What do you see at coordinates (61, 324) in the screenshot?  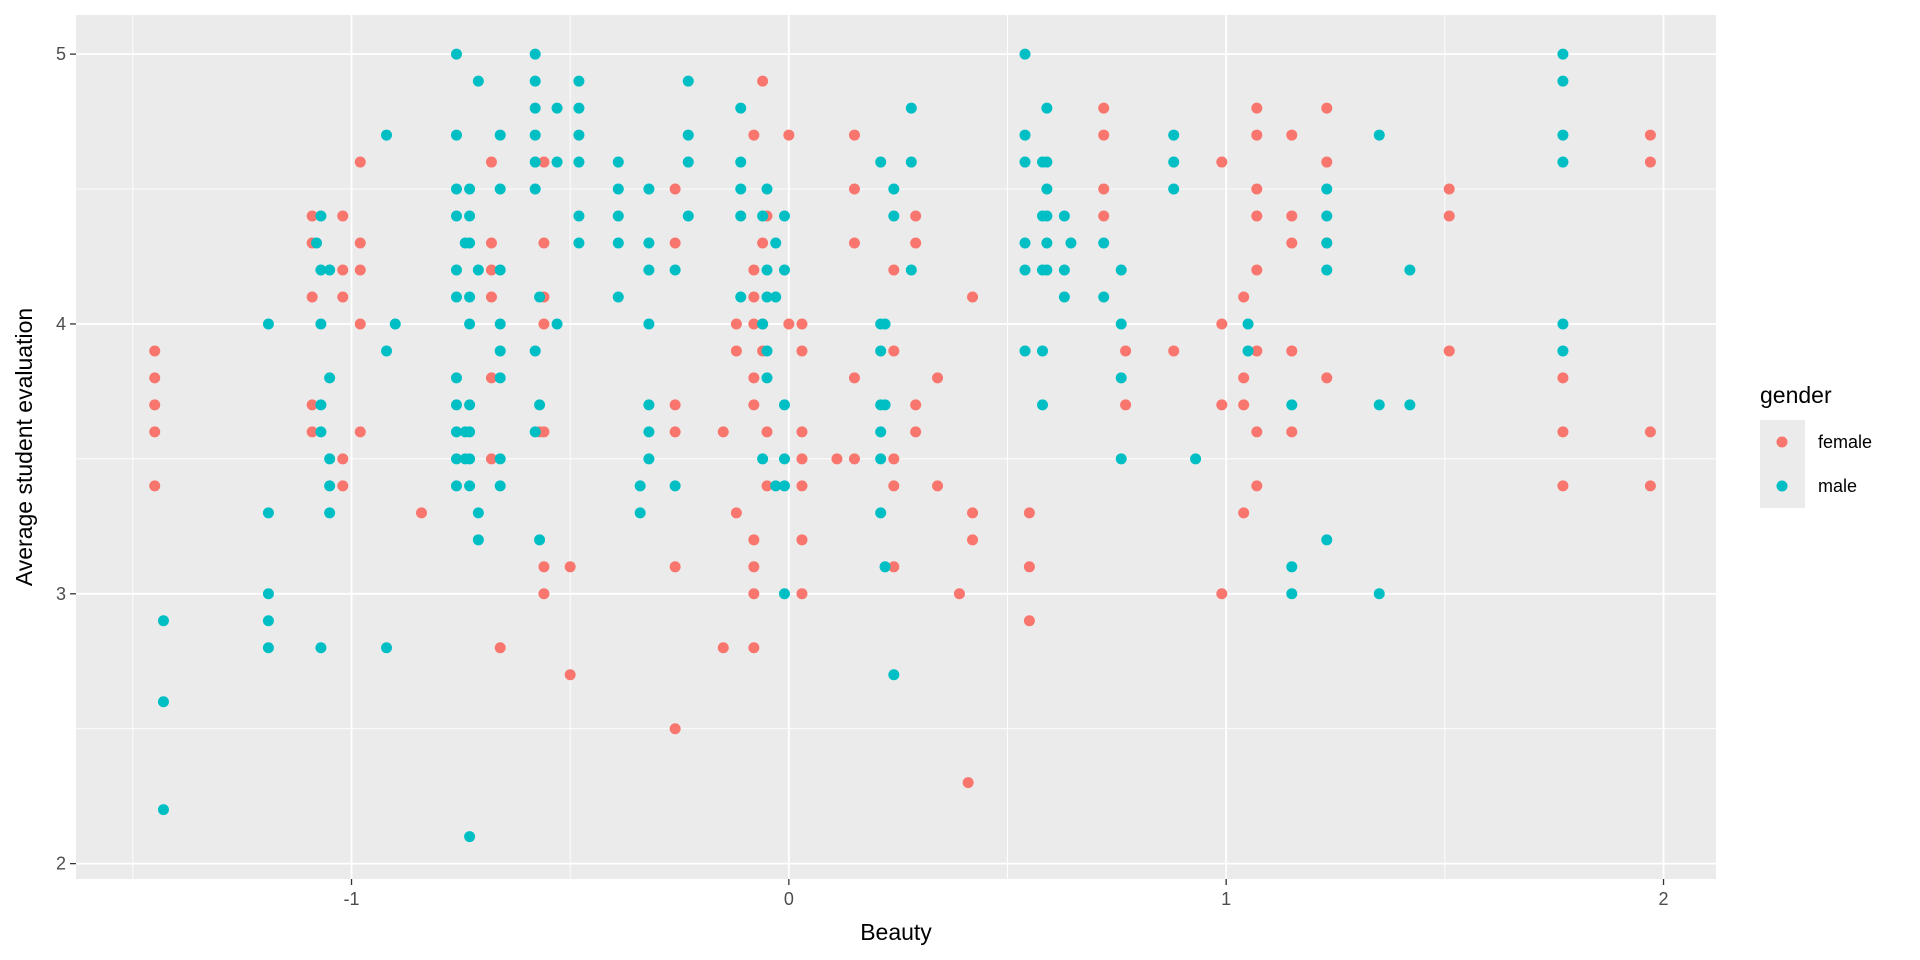 I see `y-tick-label: 4` at bounding box center [61, 324].